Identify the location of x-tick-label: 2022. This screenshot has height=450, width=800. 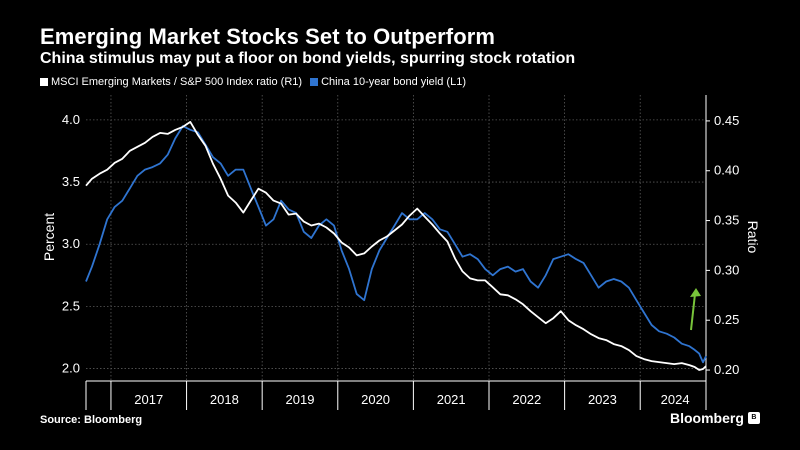
(526, 399).